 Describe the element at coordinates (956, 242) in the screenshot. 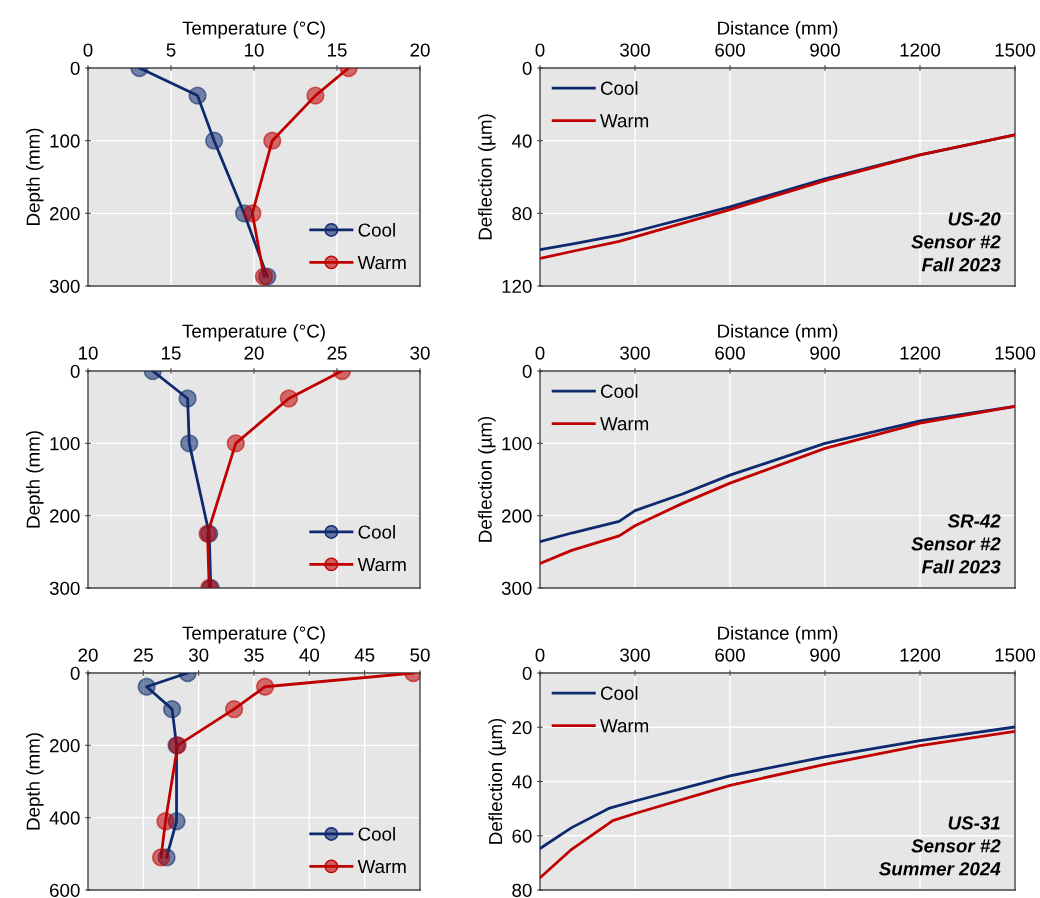

I see `annotation: US-20 Sensor #2 Fall 2023` at that location.